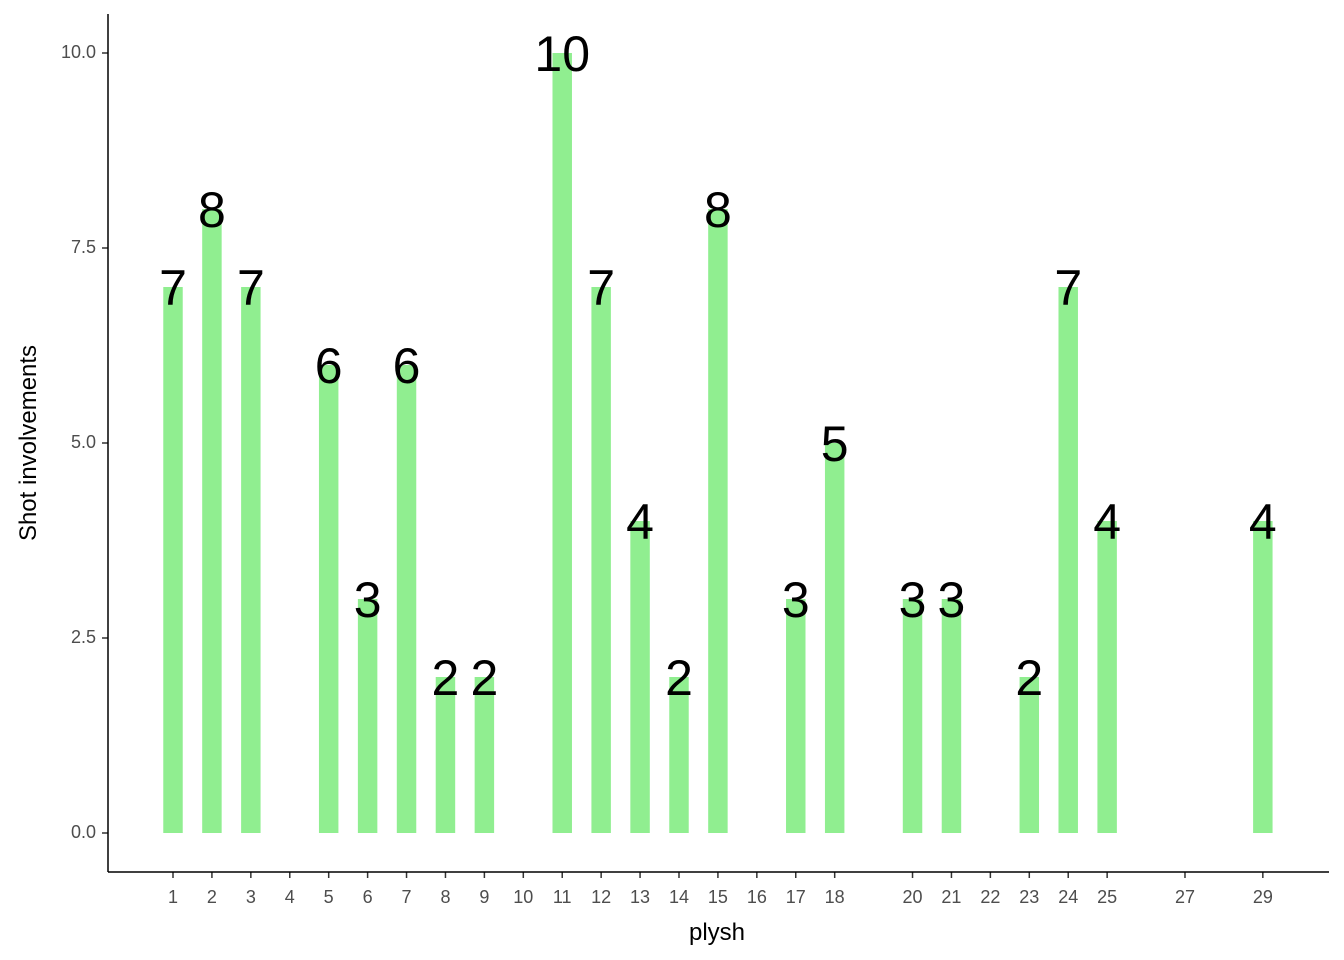 This screenshot has width=1344, height=960. Describe the element at coordinates (796, 897) in the screenshot. I see `x-tick-label: 17` at that location.